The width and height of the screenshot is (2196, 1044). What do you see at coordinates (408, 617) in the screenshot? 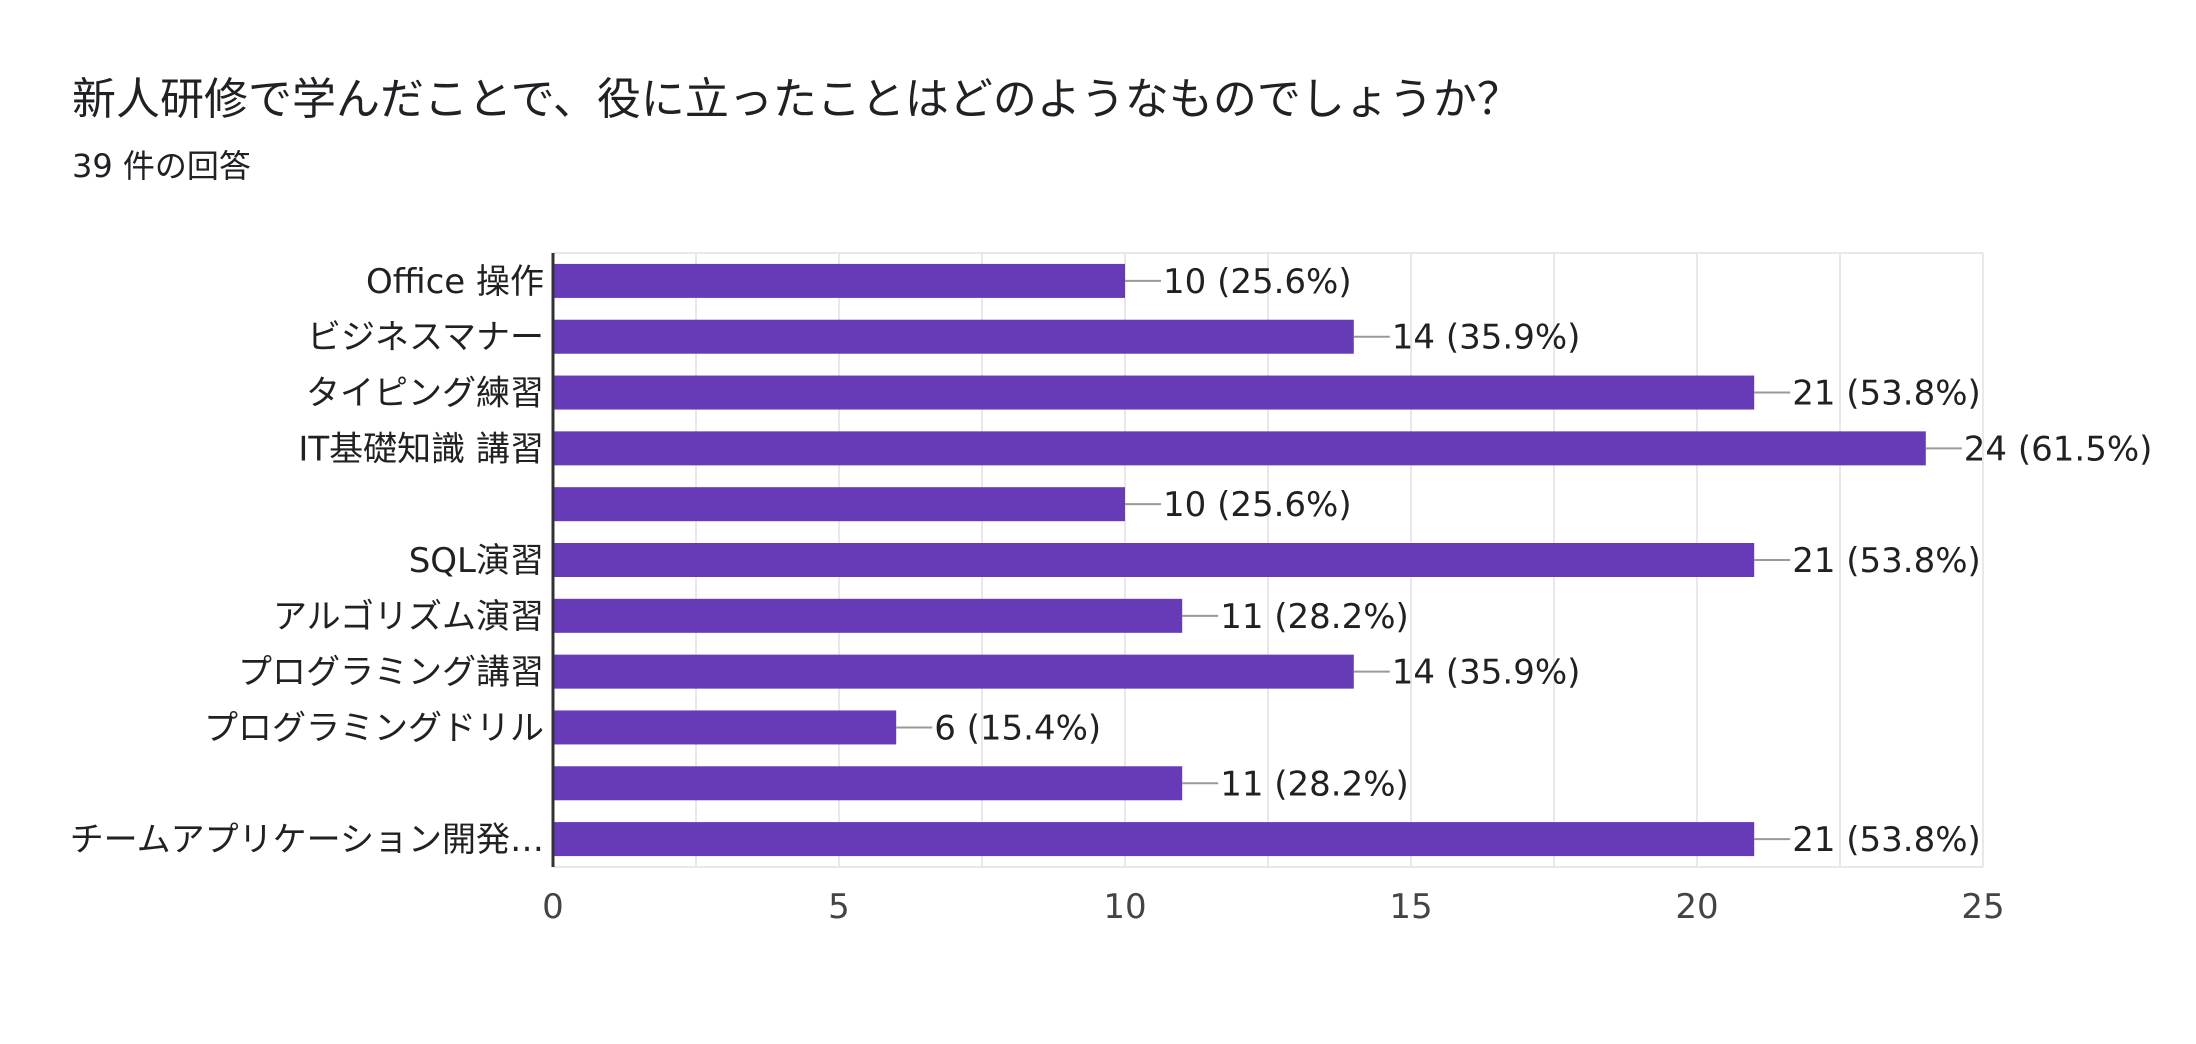
I see `category-label: アルゴリズム演習` at bounding box center [408, 617].